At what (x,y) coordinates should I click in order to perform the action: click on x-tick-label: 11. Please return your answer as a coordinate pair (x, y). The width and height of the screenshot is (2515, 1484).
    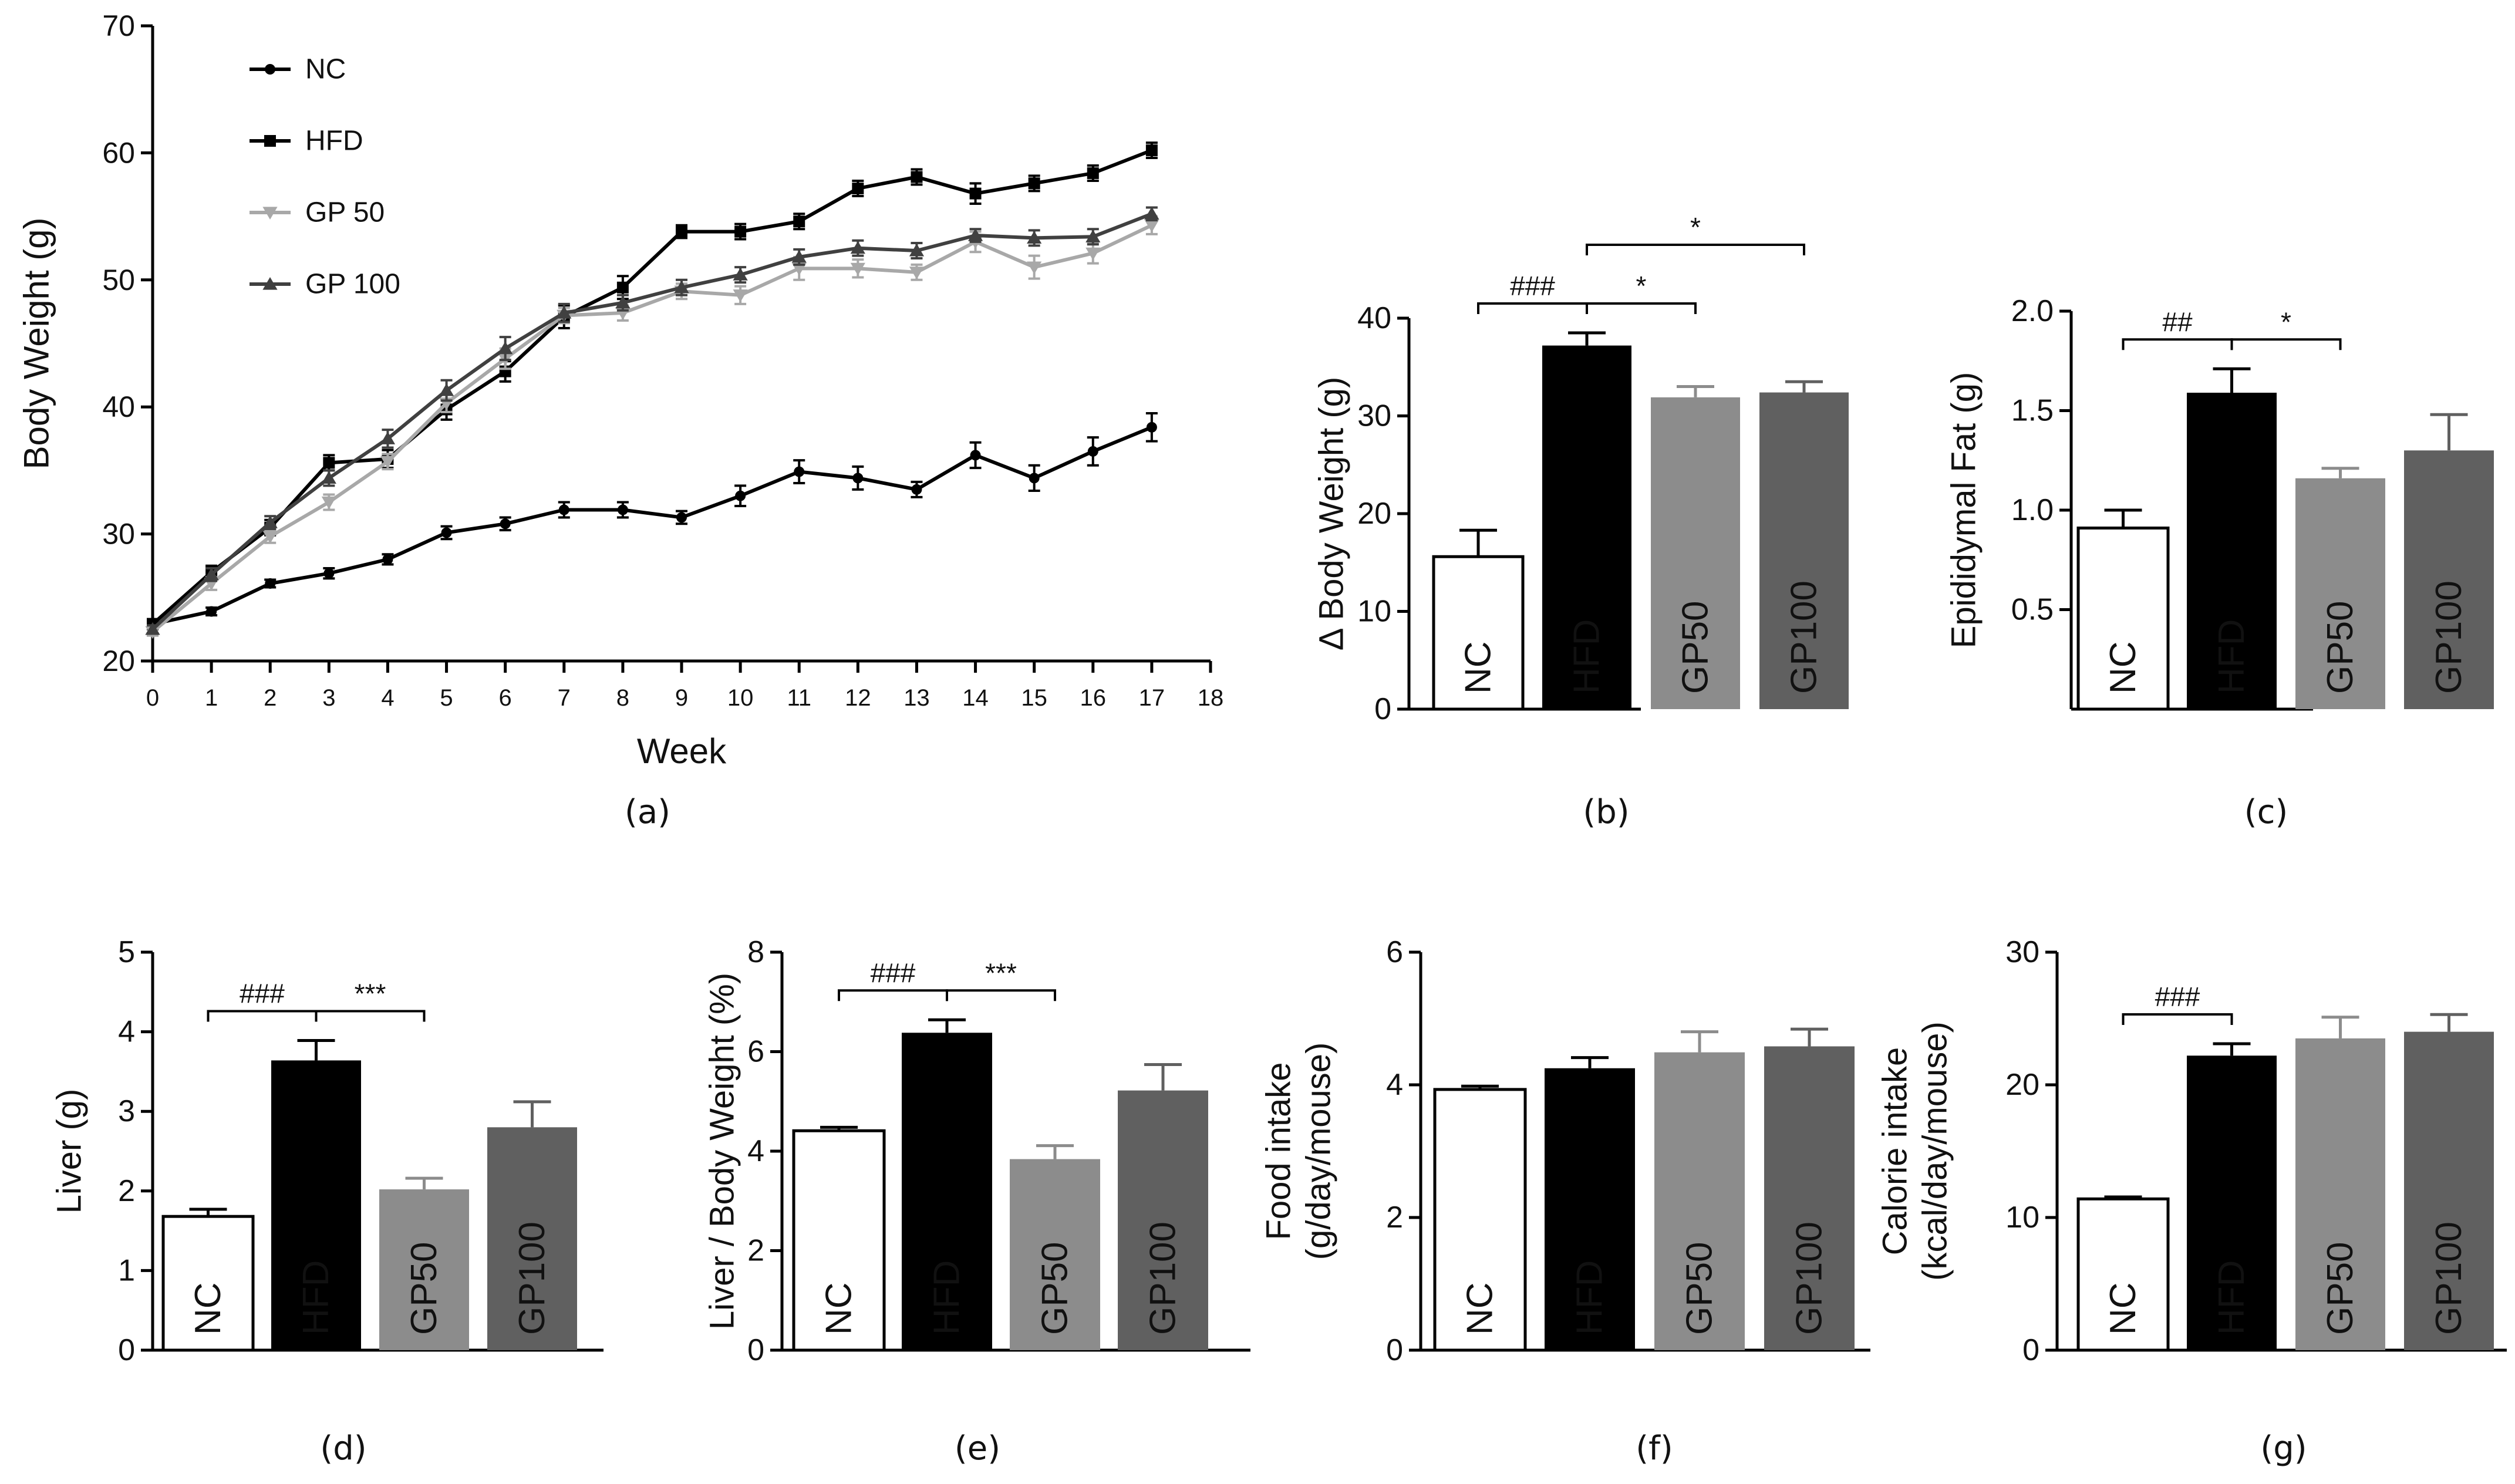
    Looking at the image, I should click on (799, 698).